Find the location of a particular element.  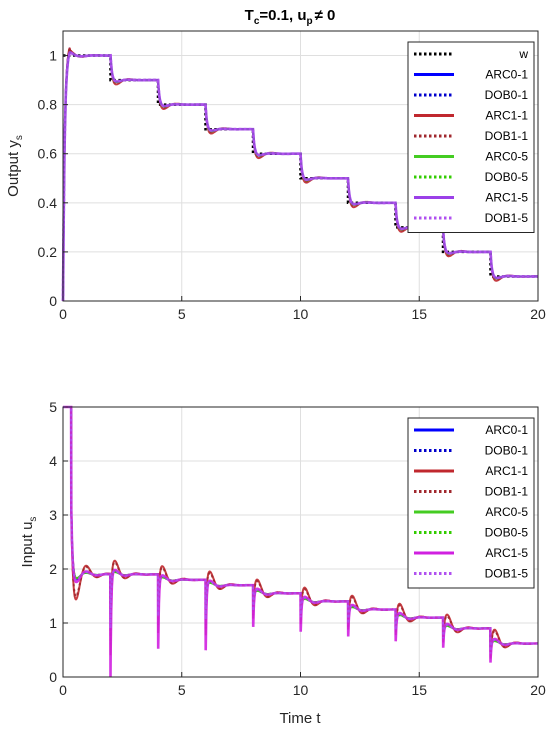

input-xlabel: Time t is located at coordinates (300, 718).